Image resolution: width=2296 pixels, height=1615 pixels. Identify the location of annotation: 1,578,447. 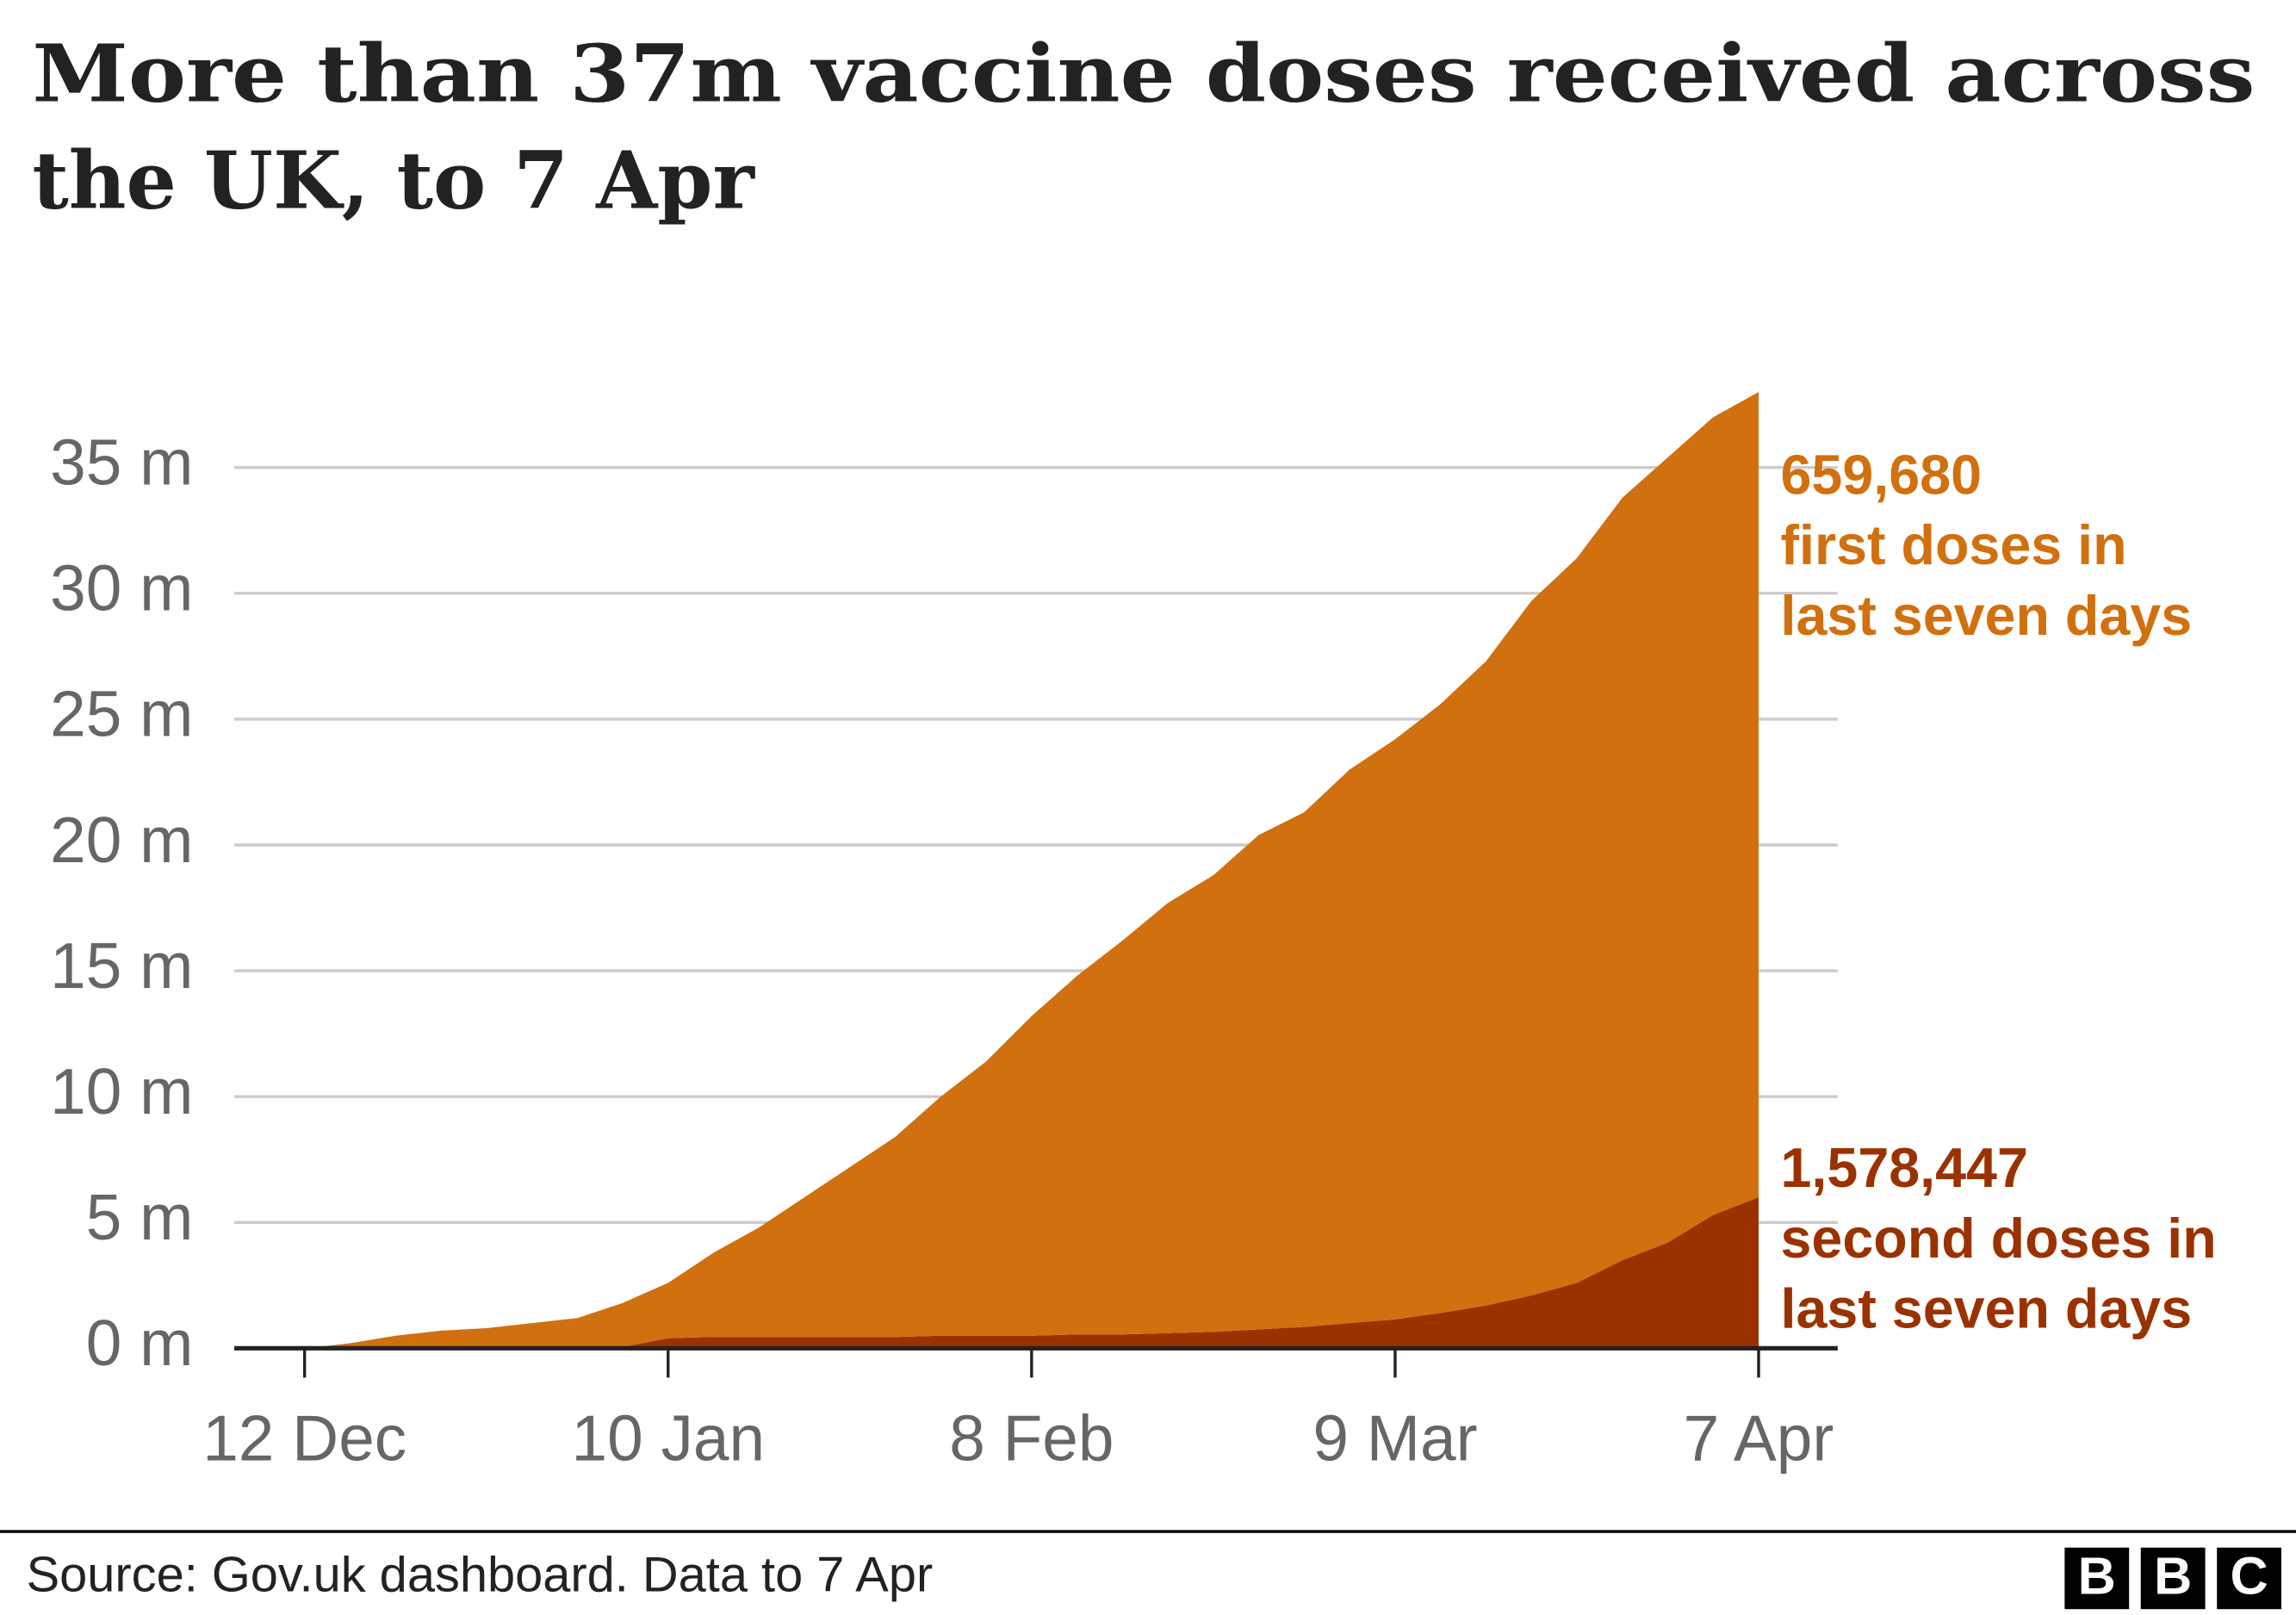
(1904, 1167).